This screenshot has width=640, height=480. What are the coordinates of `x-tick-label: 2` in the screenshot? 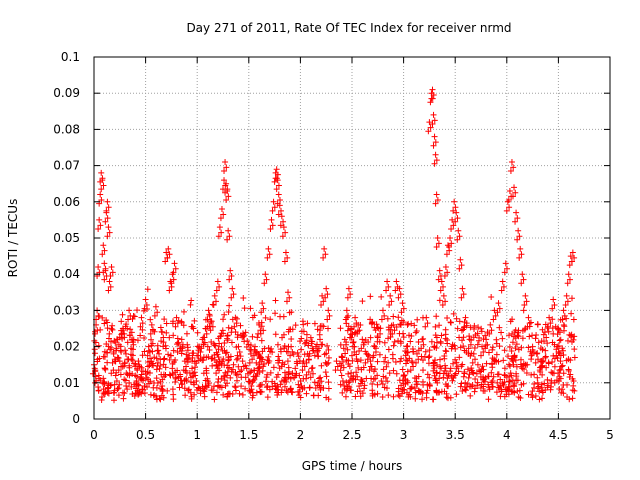 It's located at (301, 435).